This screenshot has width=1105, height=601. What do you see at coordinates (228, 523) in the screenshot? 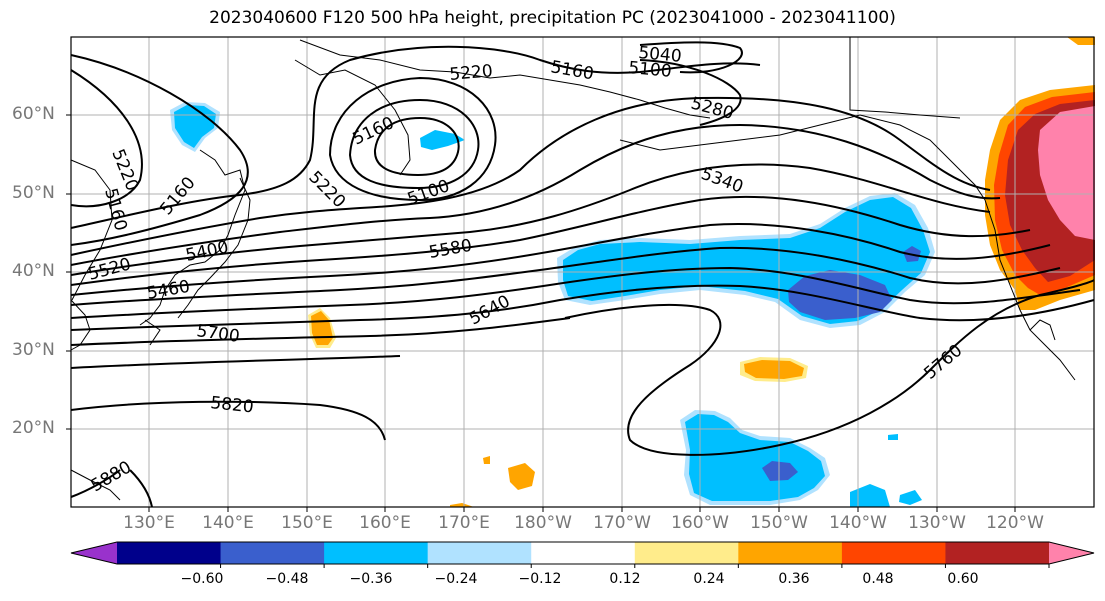
I see `lon-label: 140°E` at bounding box center [228, 523].